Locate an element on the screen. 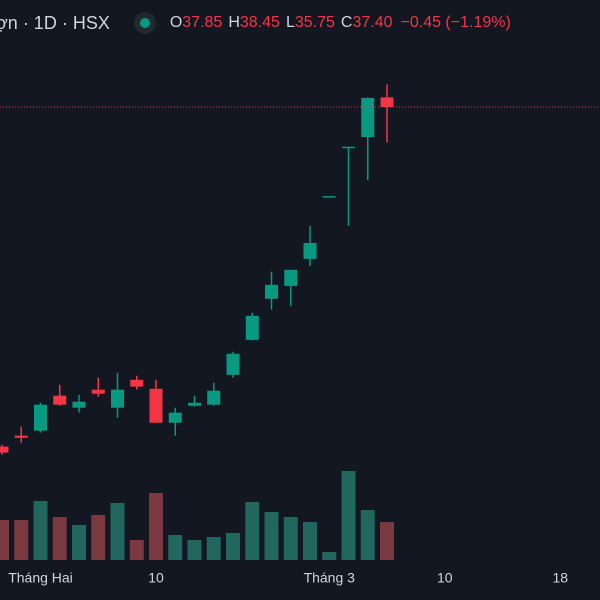  change: −0.45 (−1.19%) is located at coordinates (455, 22).